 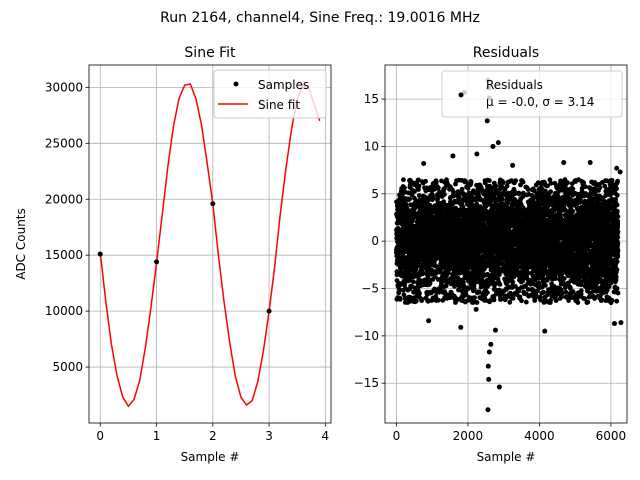 I want to click on y-tick-label: 25000, so click(x=64, y=143).